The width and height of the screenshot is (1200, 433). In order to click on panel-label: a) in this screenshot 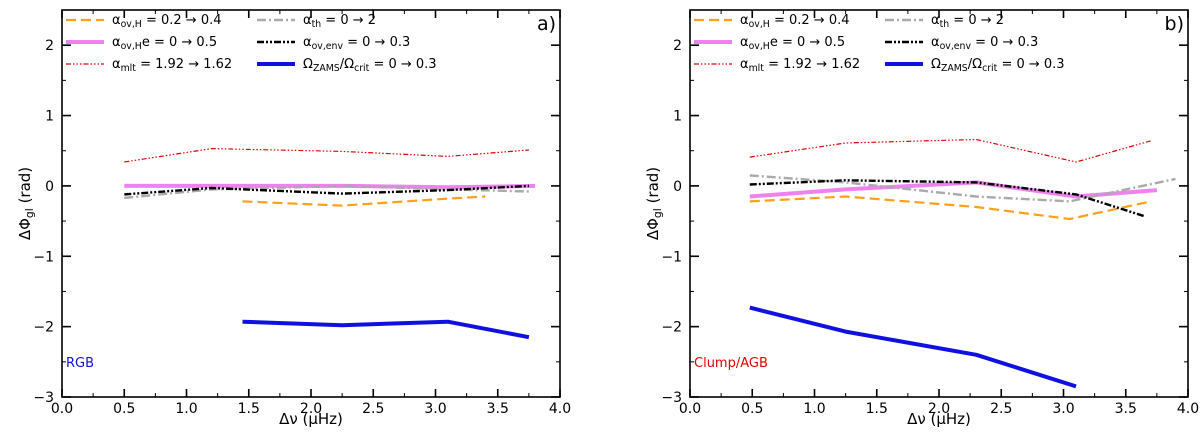, I will do `click(546, 24)`.